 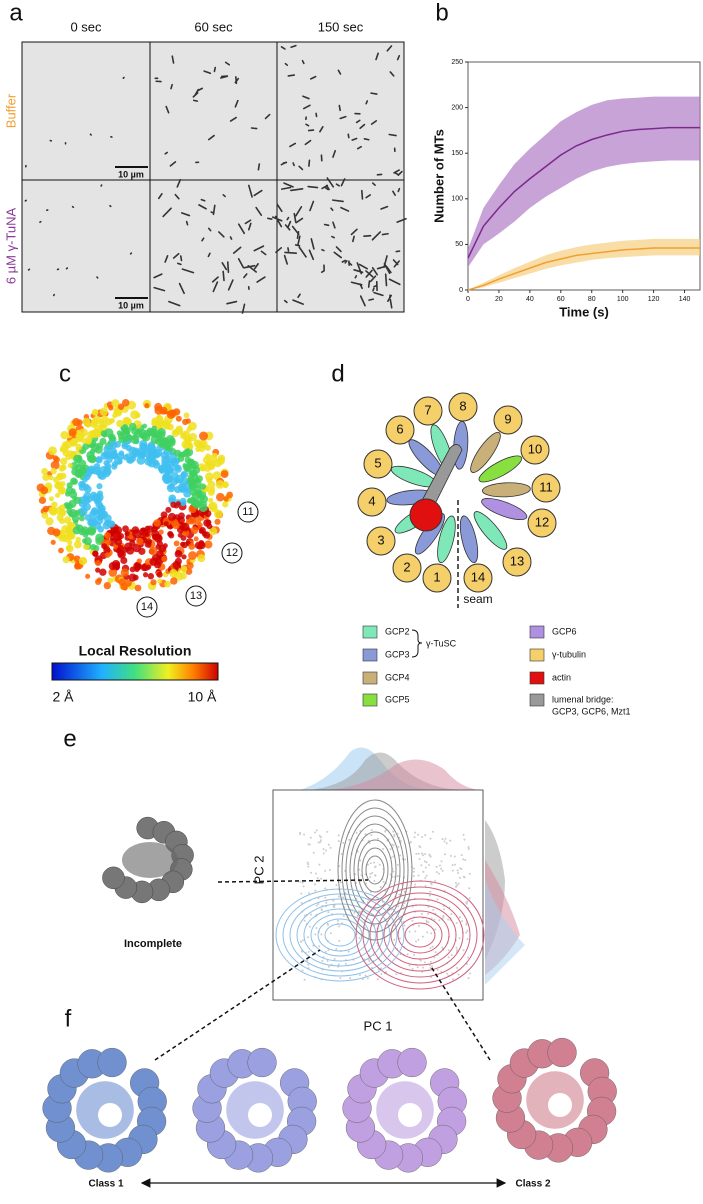 I want to click on micrograph, so click(x=86, y=246).